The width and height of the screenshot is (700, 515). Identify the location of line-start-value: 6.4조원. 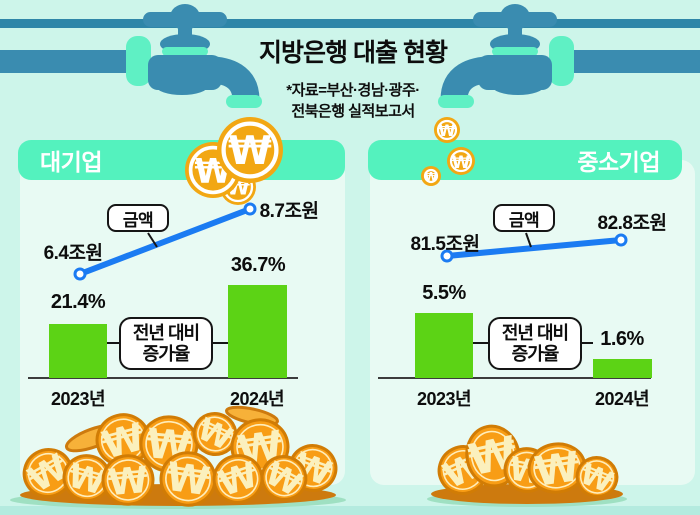
(73, 253).